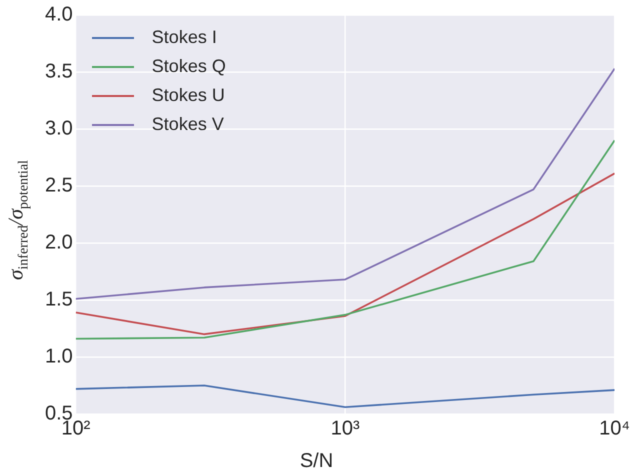 Image resolution: width=633 pixels, height=474 pixels. What do you see at coordinates (316, 461) in the screenshot?
I see `x-axis-title: S/N` at bounding box center [316, 461].